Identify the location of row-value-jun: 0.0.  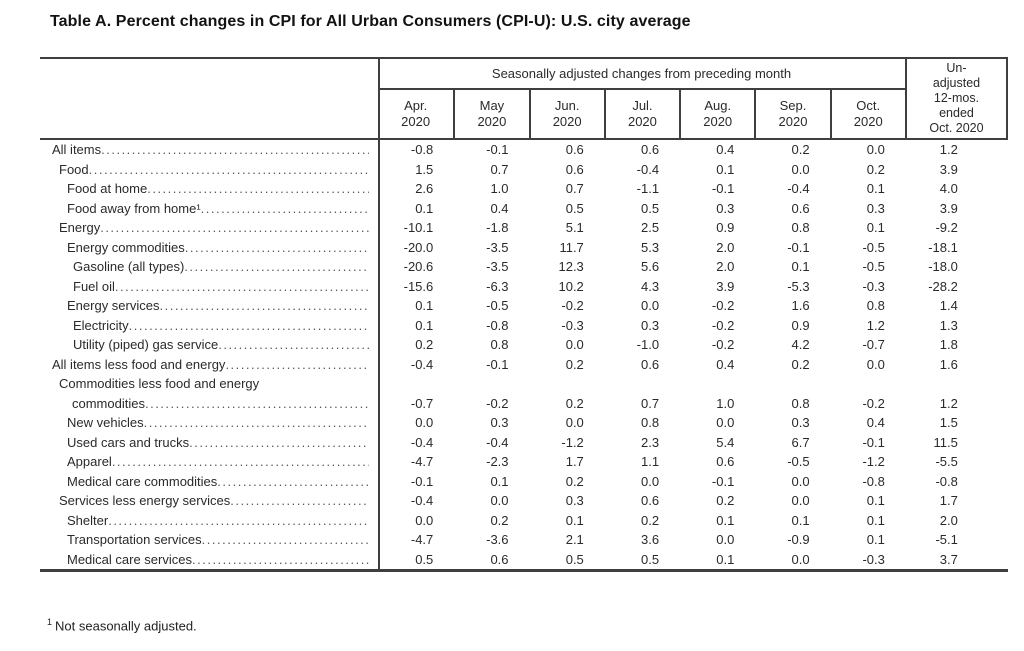
(574, 422).